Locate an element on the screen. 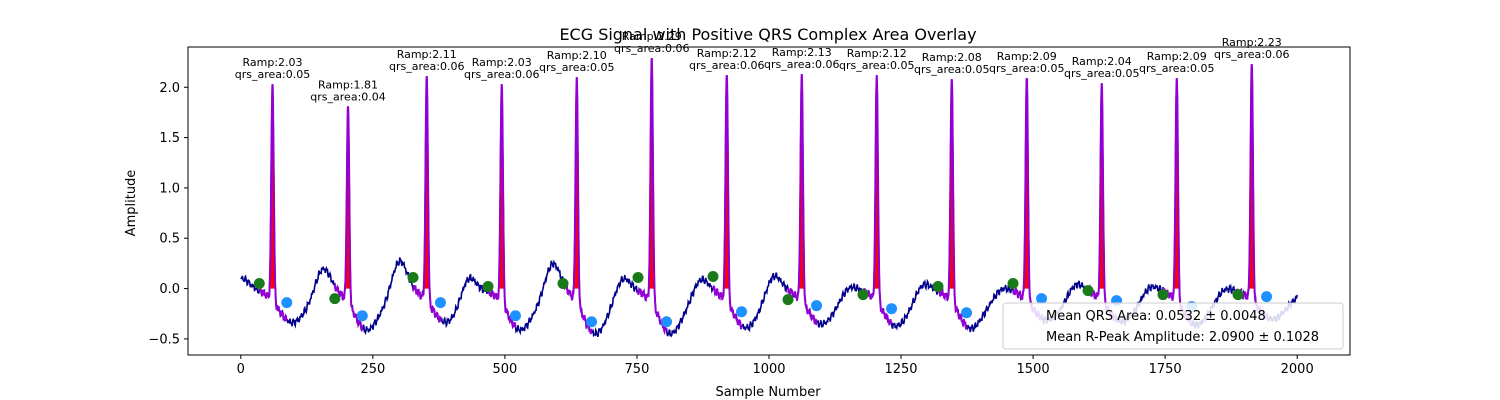 The height and width of the screenshot is (400, 1500). r-peak-amplitude-label: Ramp:1.81 is located at coordinates (348, 84).